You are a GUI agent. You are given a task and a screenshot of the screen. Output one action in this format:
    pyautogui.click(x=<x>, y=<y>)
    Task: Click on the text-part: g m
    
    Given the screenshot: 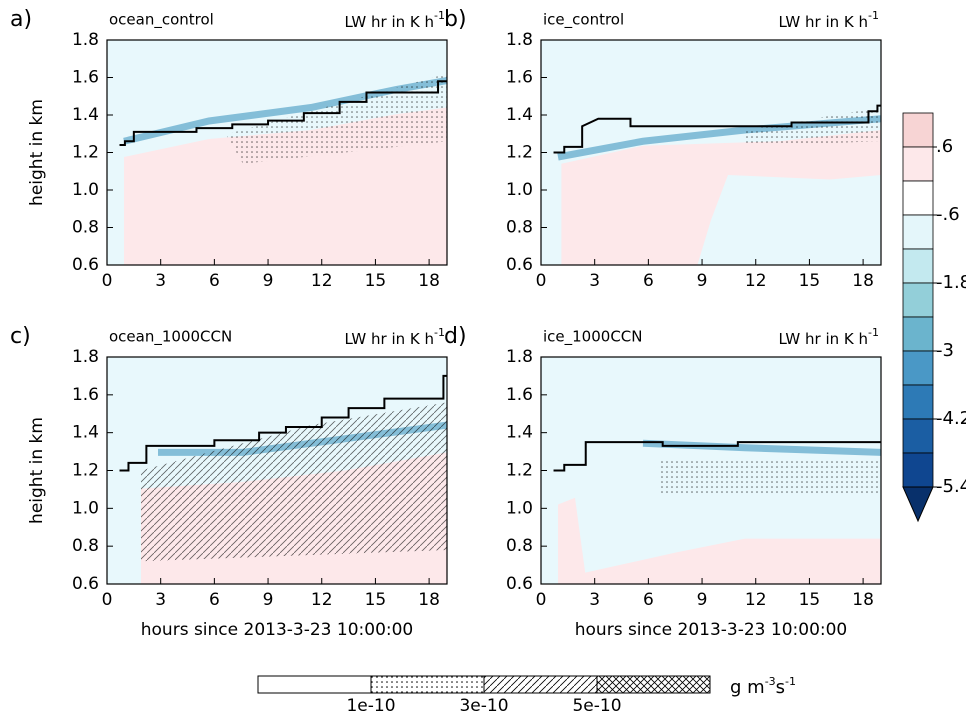 What is the action you would take?
    pyautogui.click(x=747, y=687)
    